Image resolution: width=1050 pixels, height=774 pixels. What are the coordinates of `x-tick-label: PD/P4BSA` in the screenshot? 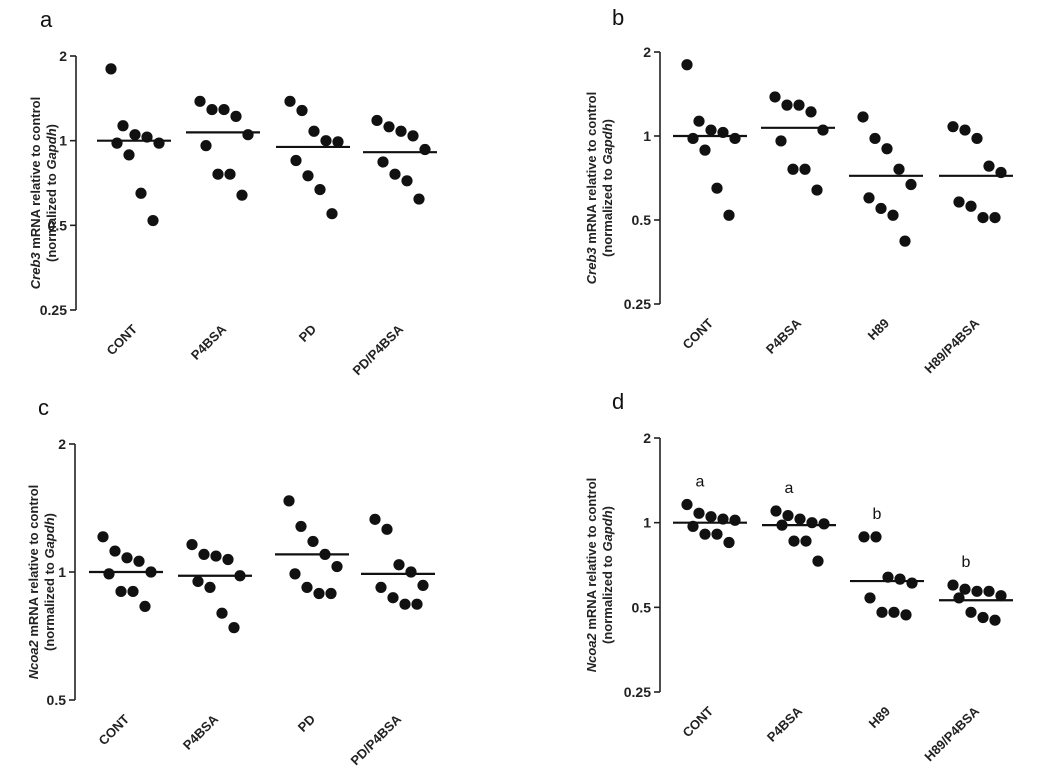 It's located at (376, 739).